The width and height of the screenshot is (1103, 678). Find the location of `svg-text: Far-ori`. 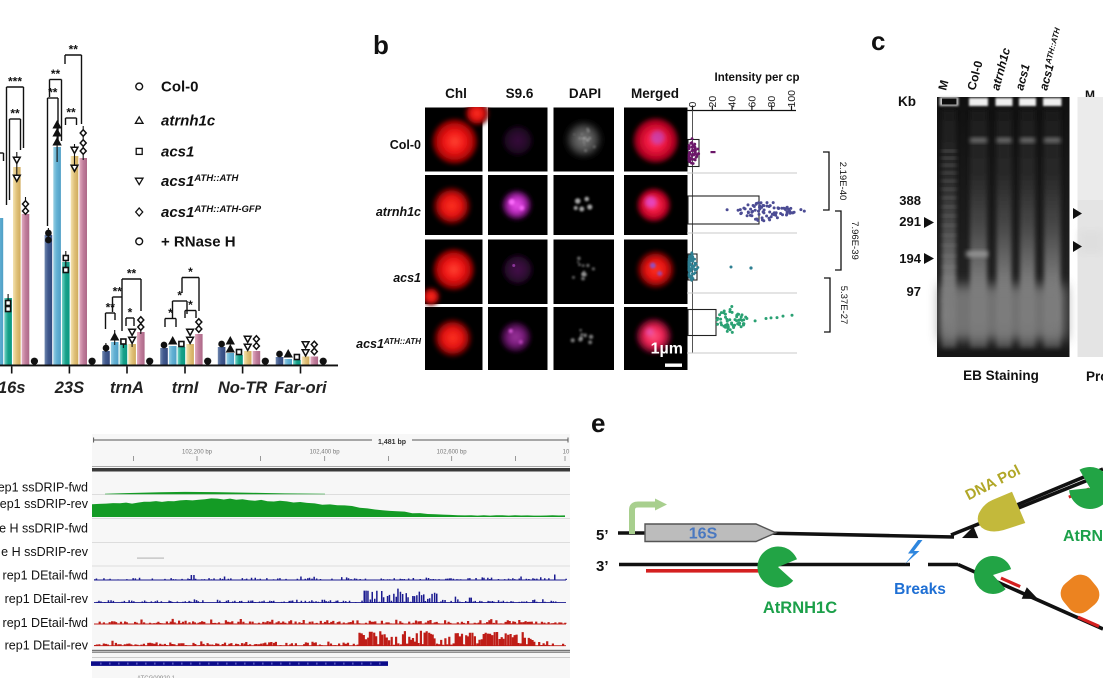

svg-text: Far-ori is located at coordinates (300, 388).